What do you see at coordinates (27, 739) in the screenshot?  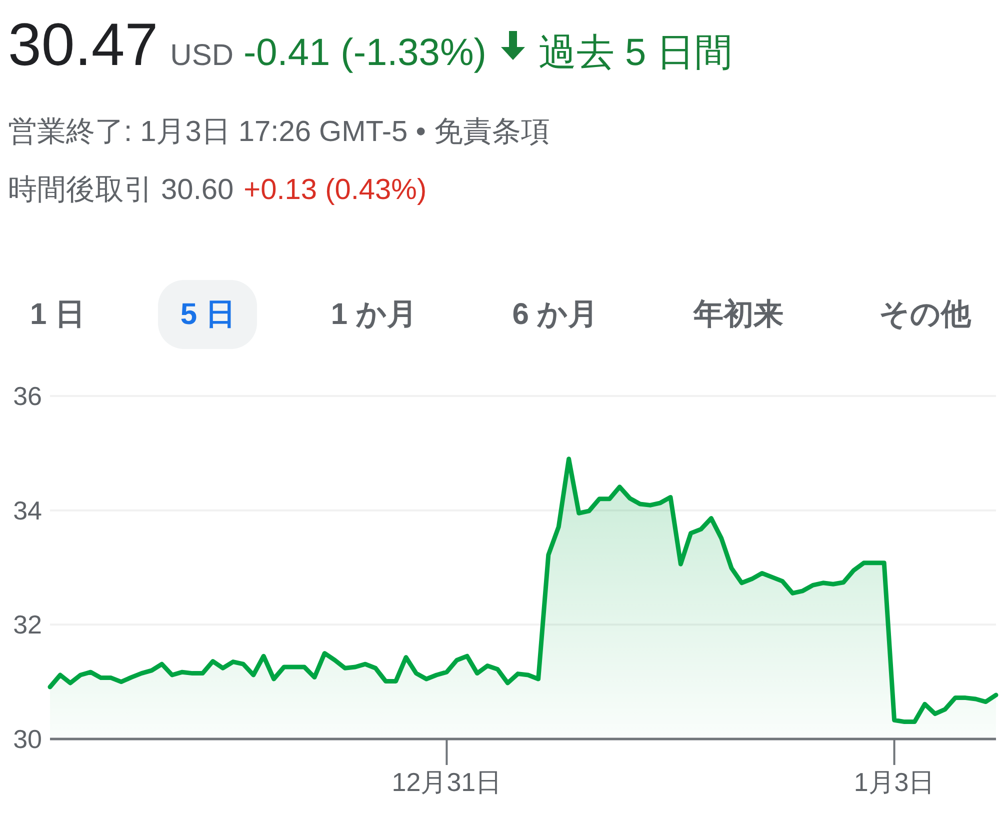 I see `y-tick-label: 30` at bounding box center [27, 739].